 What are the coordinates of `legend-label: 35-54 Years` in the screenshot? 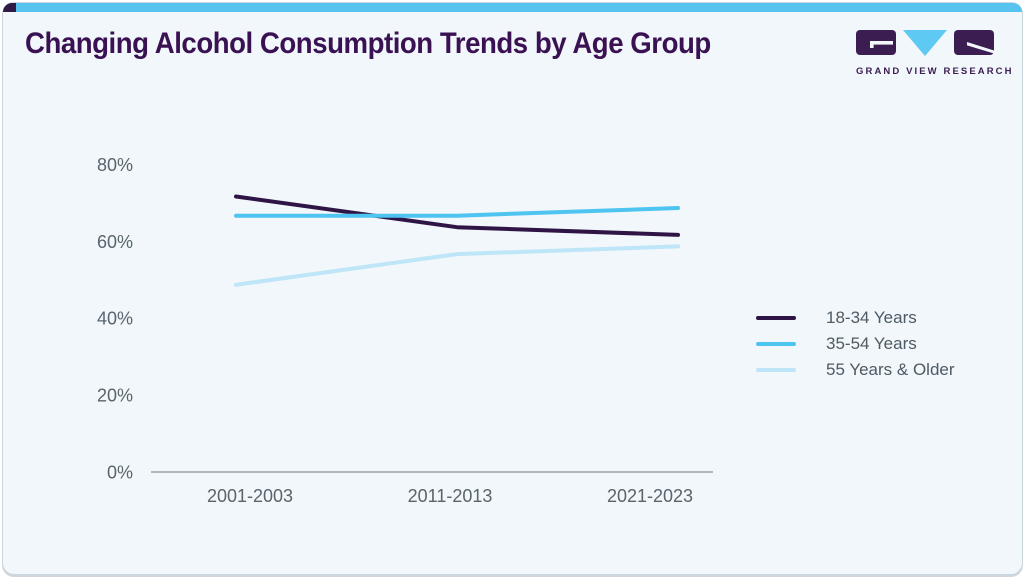 It's located at (871, 343).